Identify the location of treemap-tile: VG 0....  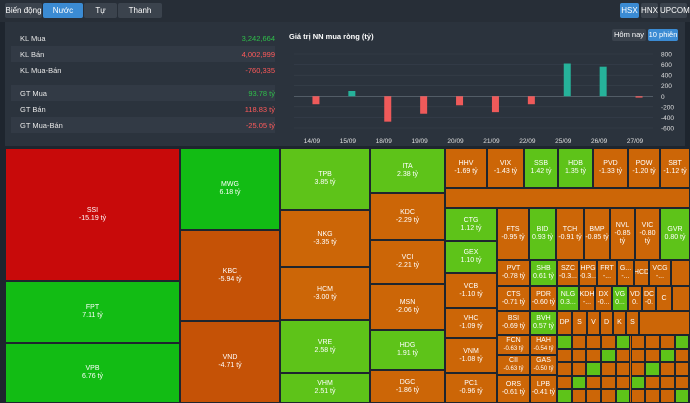
(620, 298).